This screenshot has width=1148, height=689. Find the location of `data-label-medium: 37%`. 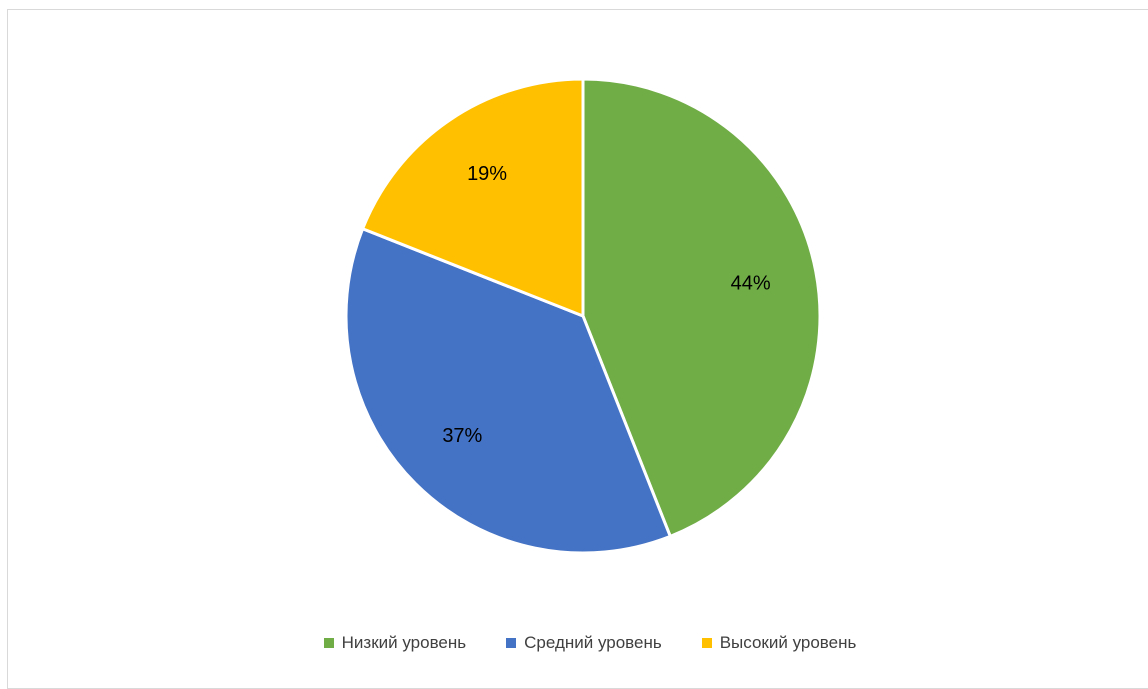

data-label-medium: 37% is located at coordinates (462, 436).